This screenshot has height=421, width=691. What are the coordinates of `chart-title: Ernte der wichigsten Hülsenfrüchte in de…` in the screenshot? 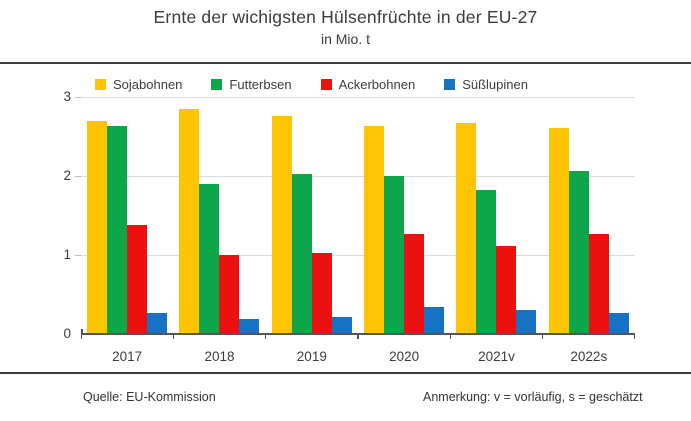 It's located at (345, 17).